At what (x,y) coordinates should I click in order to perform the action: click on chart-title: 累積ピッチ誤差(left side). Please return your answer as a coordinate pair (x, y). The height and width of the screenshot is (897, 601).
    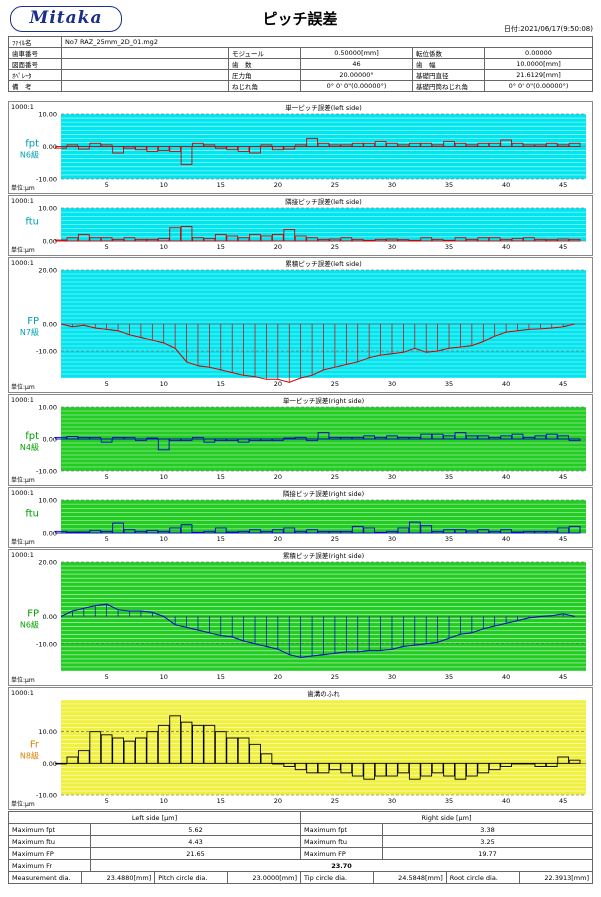
    Looking at the image, I should click on (323, 263).